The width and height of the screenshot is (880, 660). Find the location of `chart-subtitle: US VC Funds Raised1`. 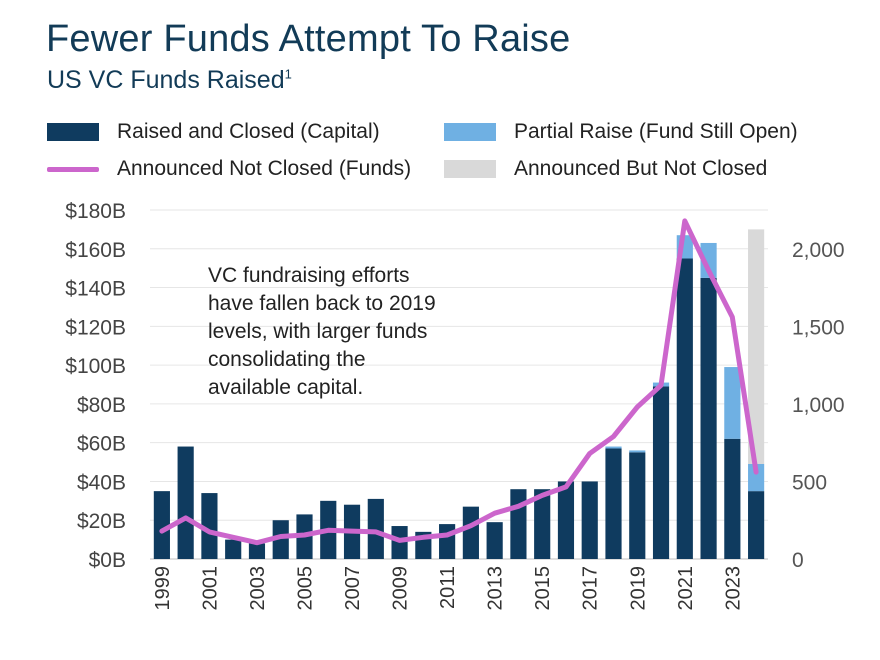

chart-subtitle: US VC Funds Raised1 is located at coordinates (169, 80).